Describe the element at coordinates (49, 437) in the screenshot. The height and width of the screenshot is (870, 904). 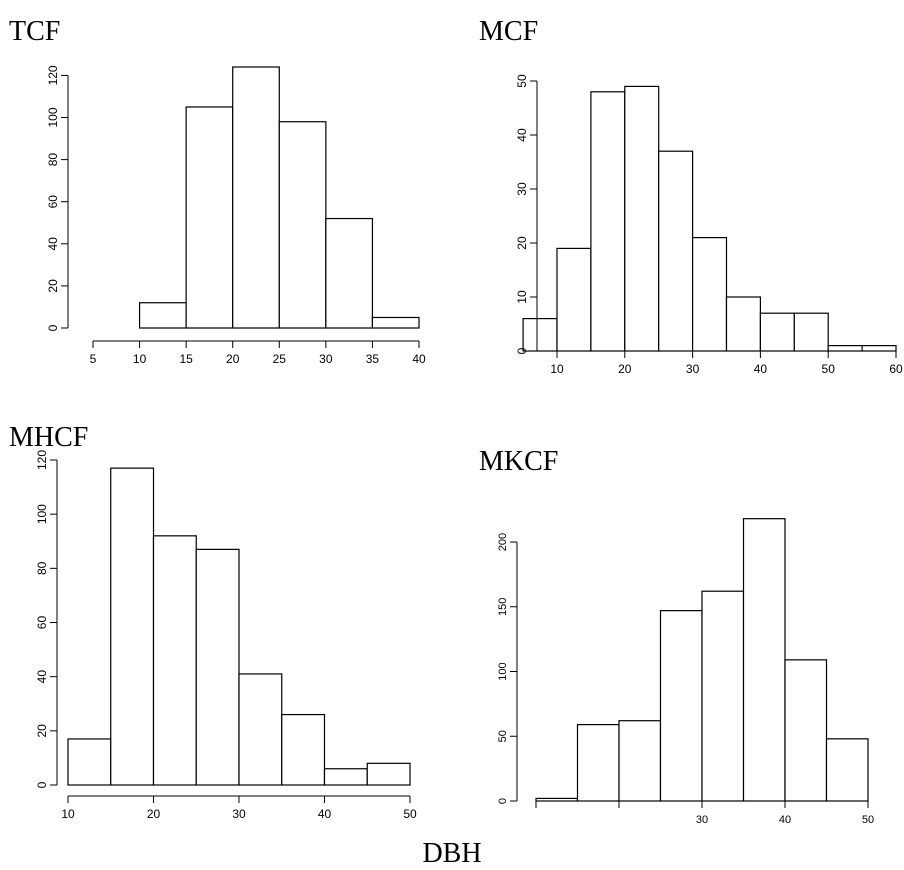
I see `panel-title-mhcf: MHCF` at that location.